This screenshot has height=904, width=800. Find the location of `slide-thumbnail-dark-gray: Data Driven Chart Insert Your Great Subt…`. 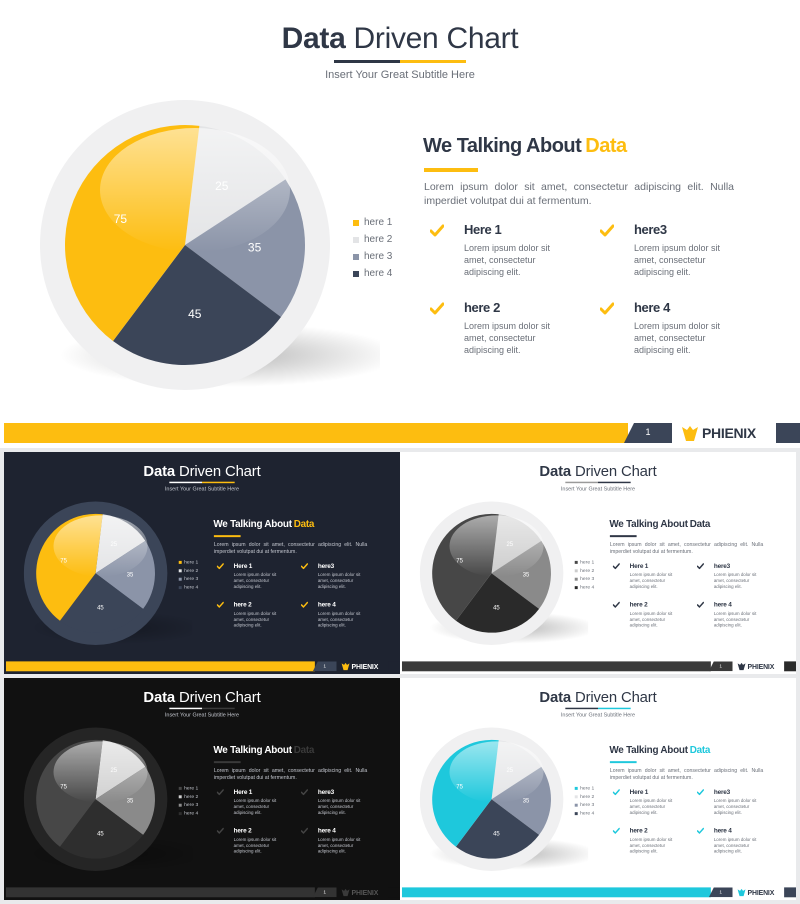

slide-thumbnail-dark-gray: Data Driven Chart Insert Your Great Subt… is located at coordinates (202, 789).